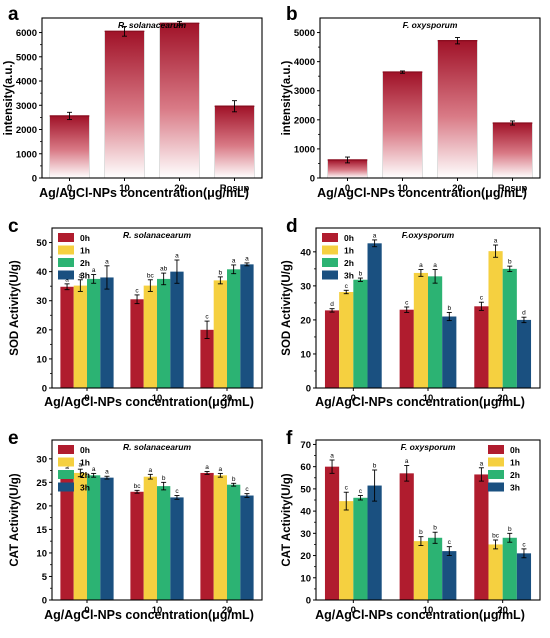 Image resolution: width=550 pixels, height=638 pixels. Describe the element at coordinates (74, 469) in the screenshot. I see `legend: 0h 1h 2h 3h` at that location.